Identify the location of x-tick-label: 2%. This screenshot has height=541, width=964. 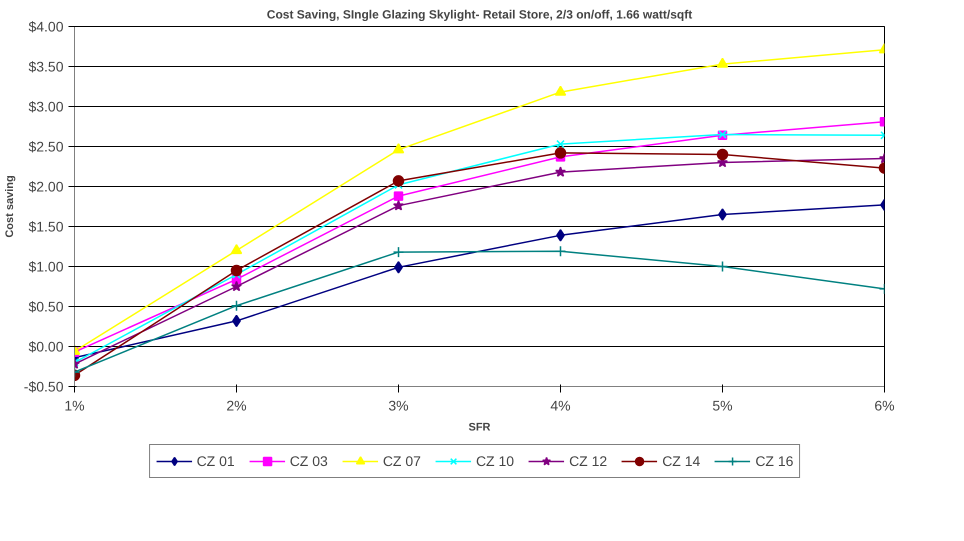
(236, 406).